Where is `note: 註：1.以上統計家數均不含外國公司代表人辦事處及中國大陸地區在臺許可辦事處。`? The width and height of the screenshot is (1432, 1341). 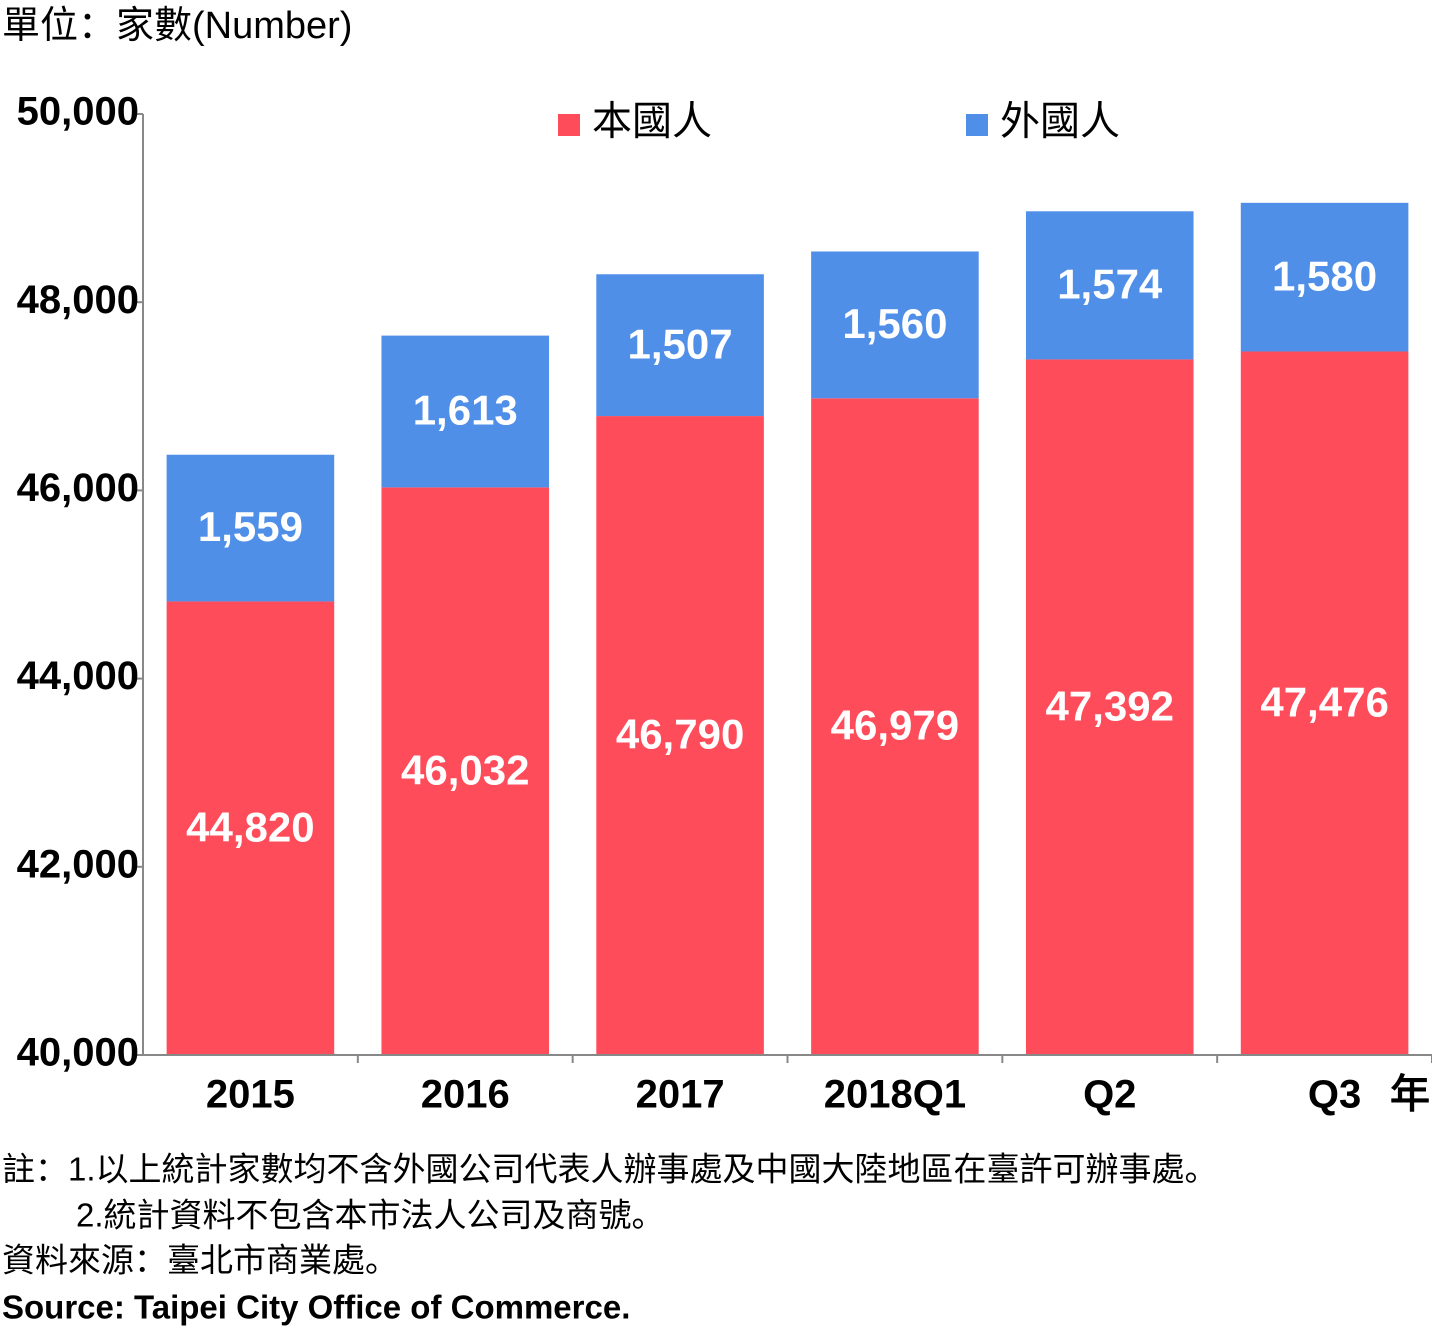
note: 註：1.以上統計家數均不含外國公司代表人辦事處及中國大陸地區在臺許可辦事處。 is located at coordinates (610, 1169).